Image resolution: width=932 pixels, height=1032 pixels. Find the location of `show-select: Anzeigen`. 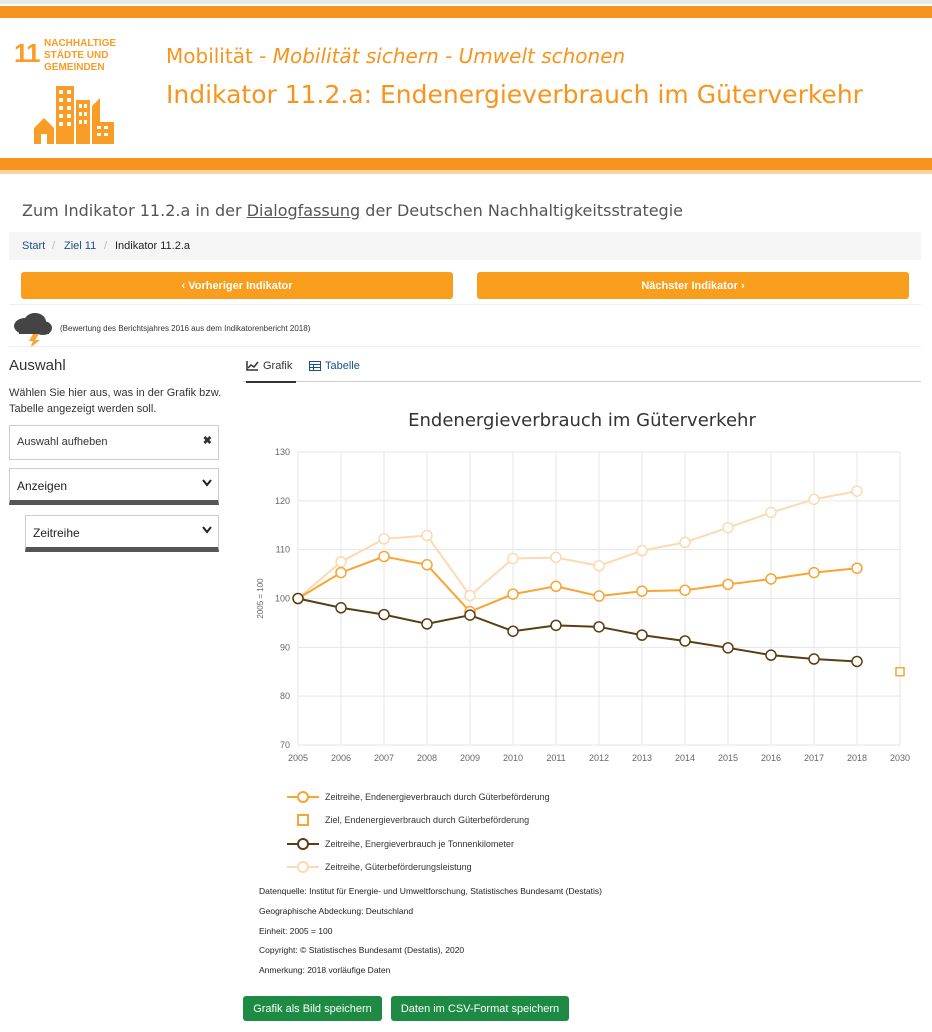

show-select: Anzeigen is located at coordinates (114, 486).